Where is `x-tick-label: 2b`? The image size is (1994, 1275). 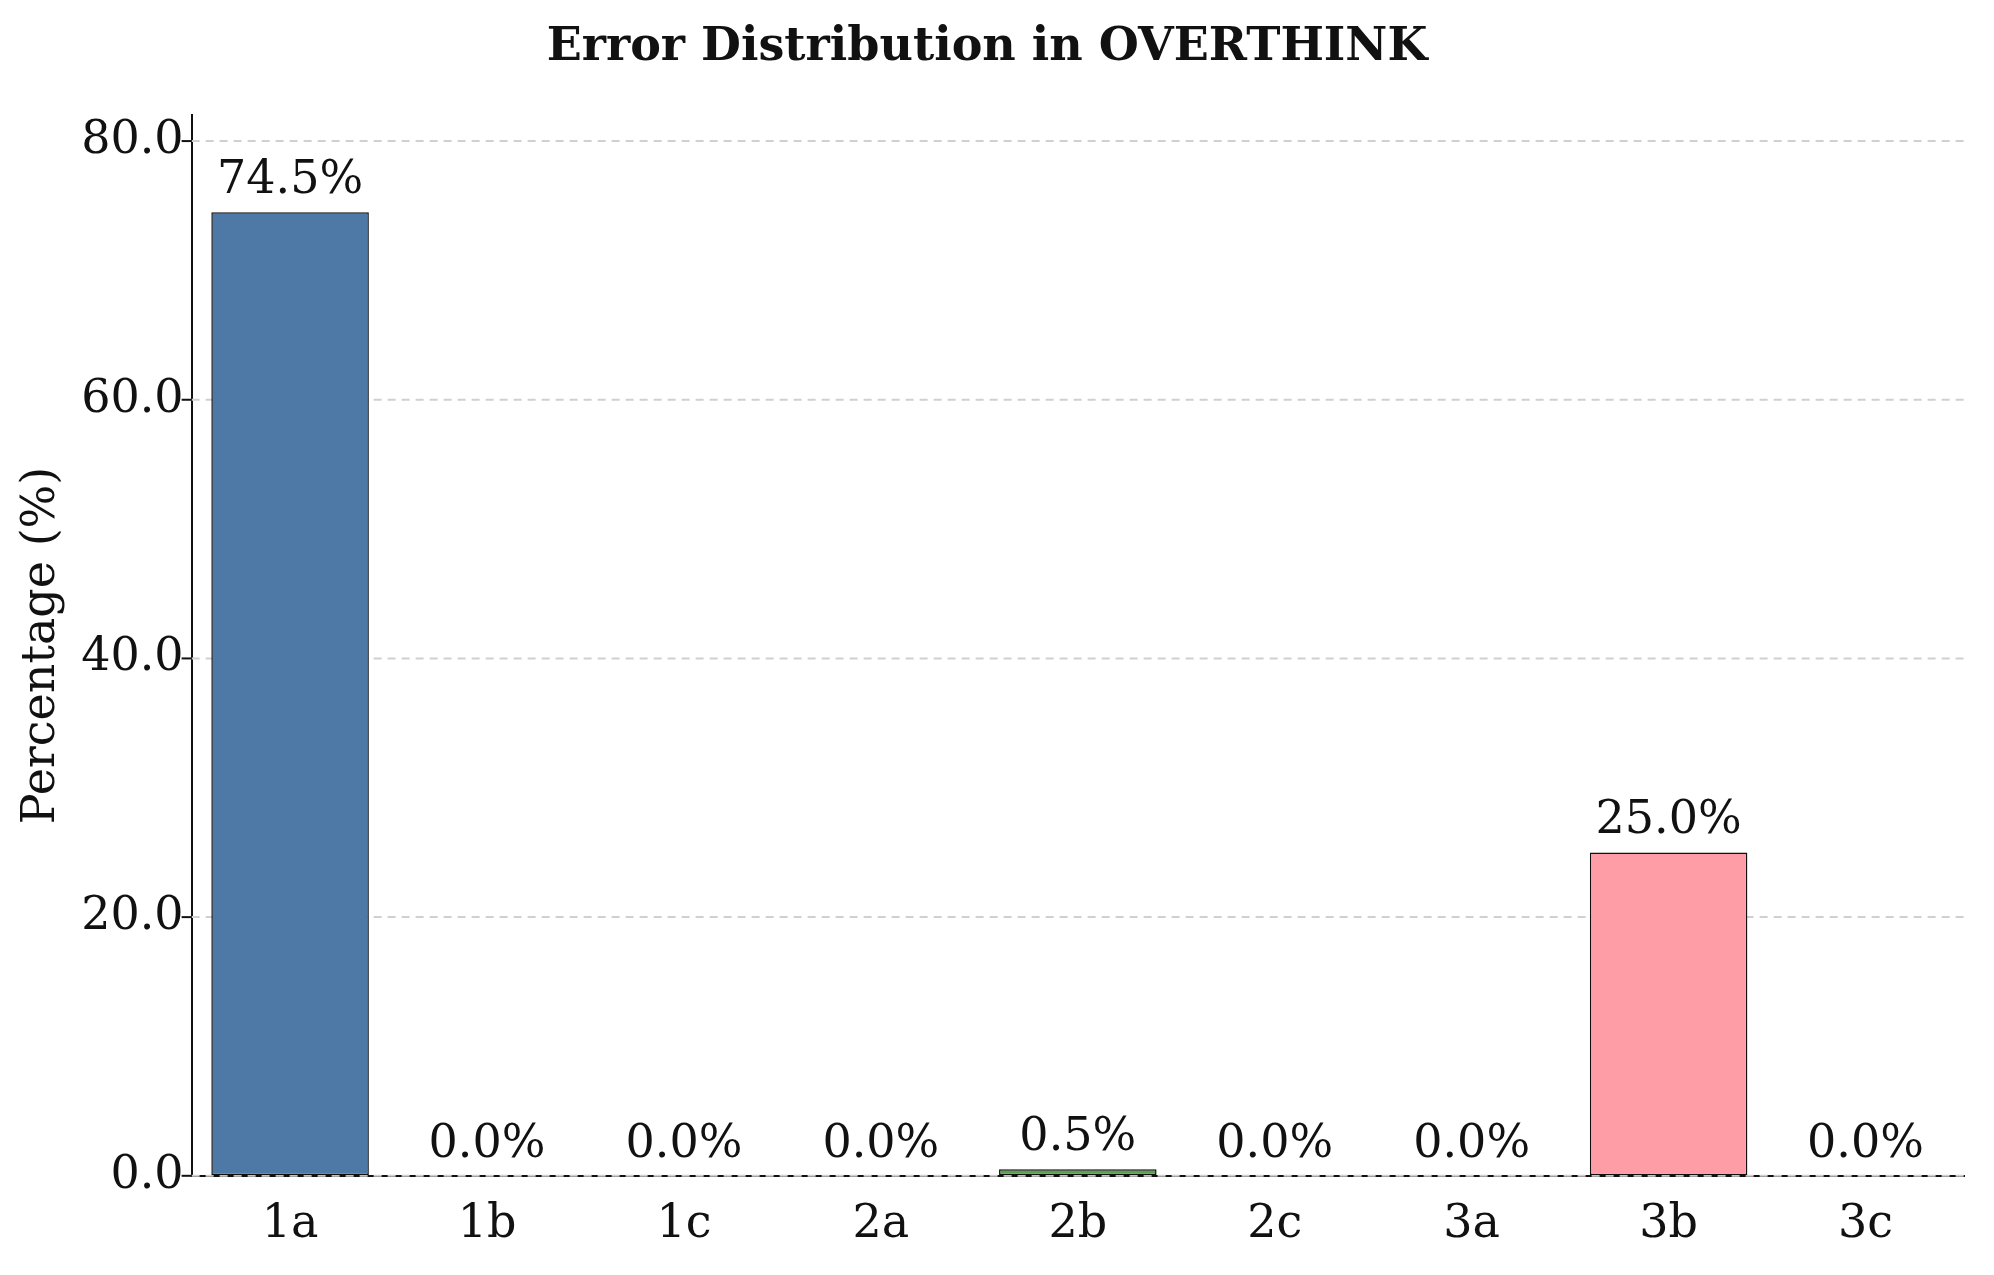
x-tick-label: 2b is located at coordinates (1078, 1221).